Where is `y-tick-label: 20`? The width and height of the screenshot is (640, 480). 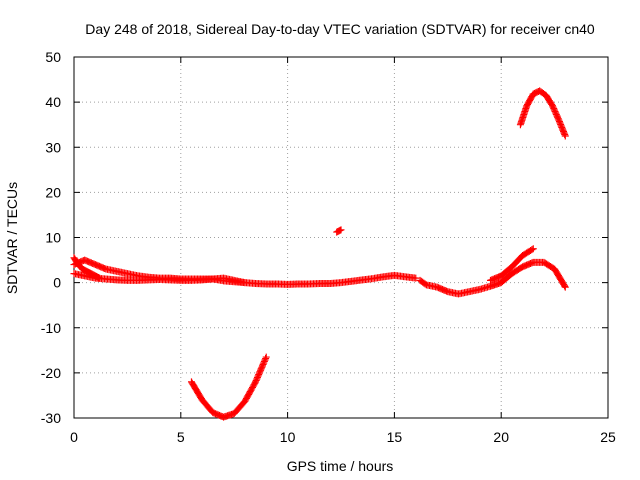
y-tick-label: 20 is located at coordinates (53, 192).